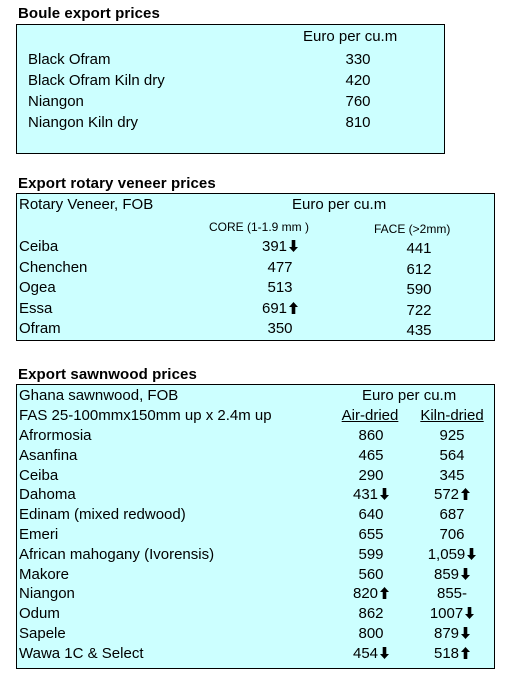  I want to click on sawn-row-name: Edinam (mixed redwood), so click(102, 515).